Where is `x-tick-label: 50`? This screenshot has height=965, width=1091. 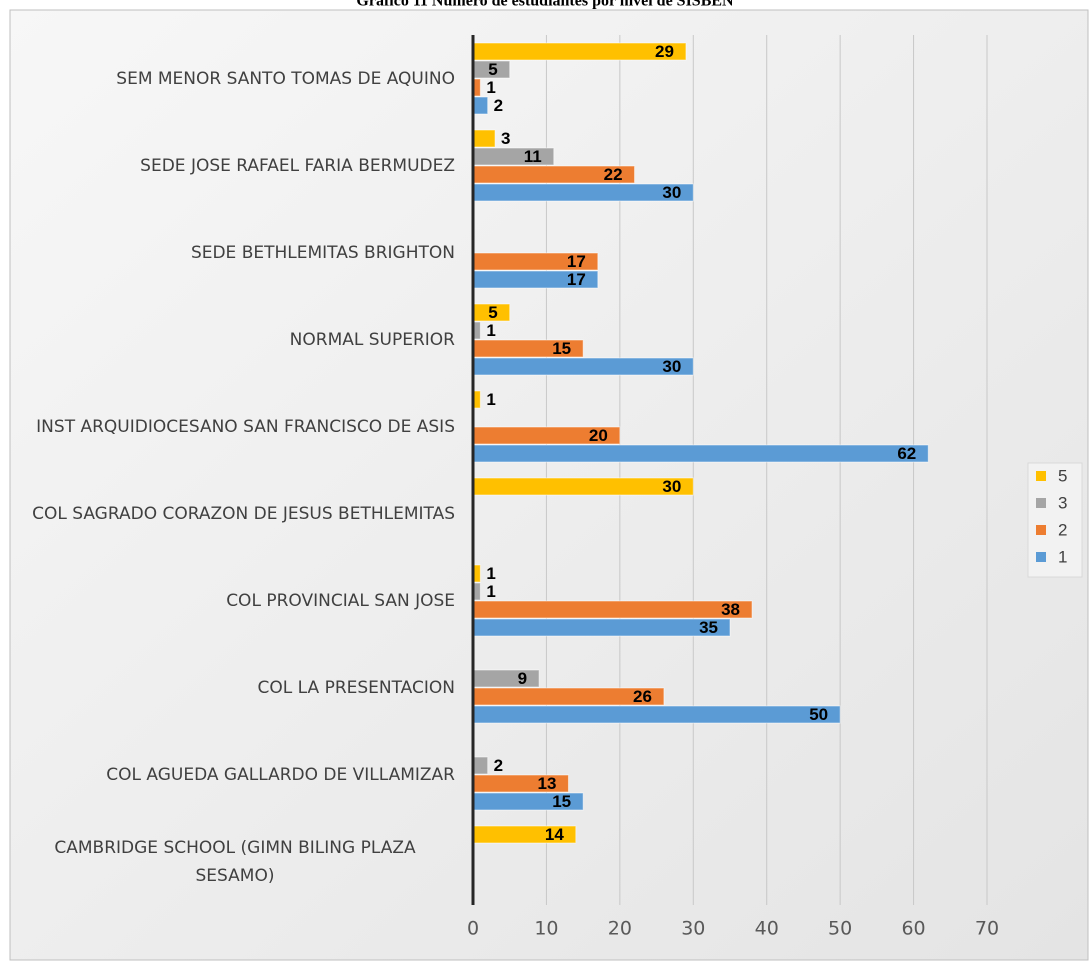
x-tick-label: 50 is located at coordinates (840, 929).